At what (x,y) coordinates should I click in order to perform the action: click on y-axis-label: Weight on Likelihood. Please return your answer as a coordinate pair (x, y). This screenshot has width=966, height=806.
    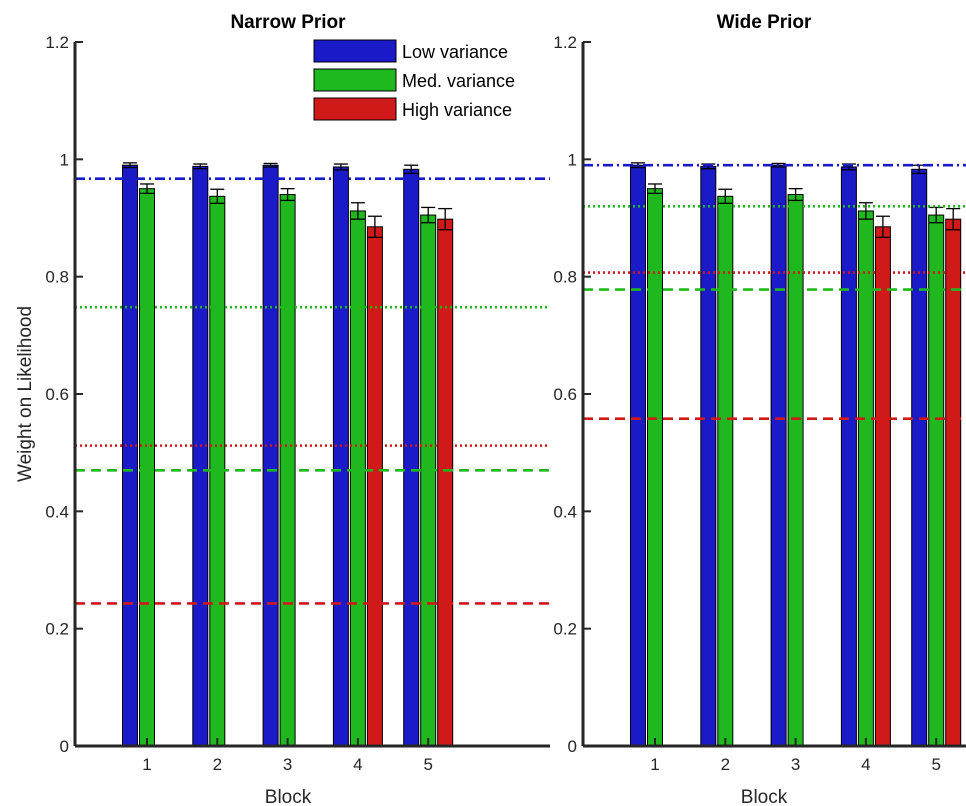
    Looking at the image, I should click on (25, 394).